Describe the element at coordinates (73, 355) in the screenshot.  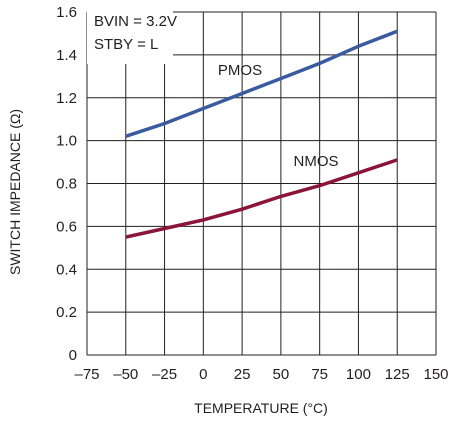
I see `y-tick-label: 0` at that location.